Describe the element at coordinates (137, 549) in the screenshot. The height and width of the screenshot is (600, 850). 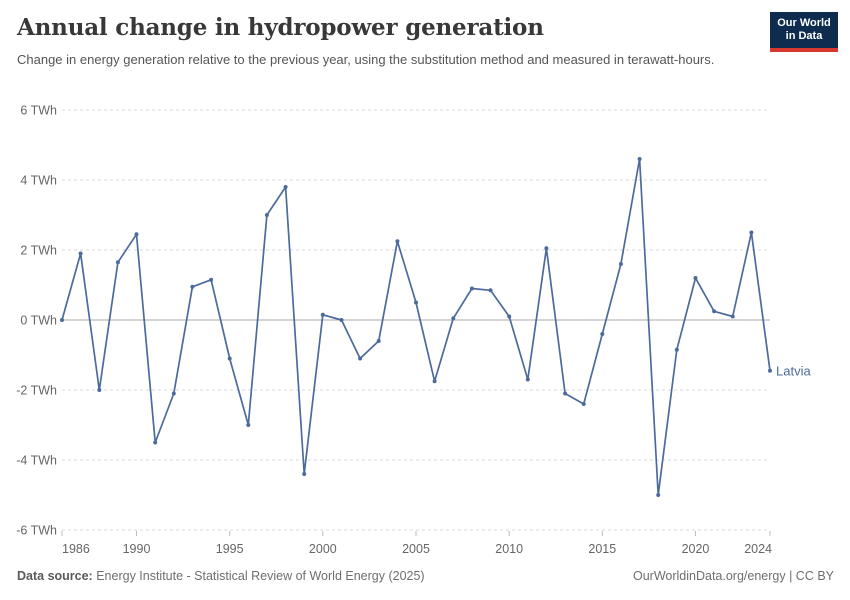
I see `x-tick-label: 1990` at that location.